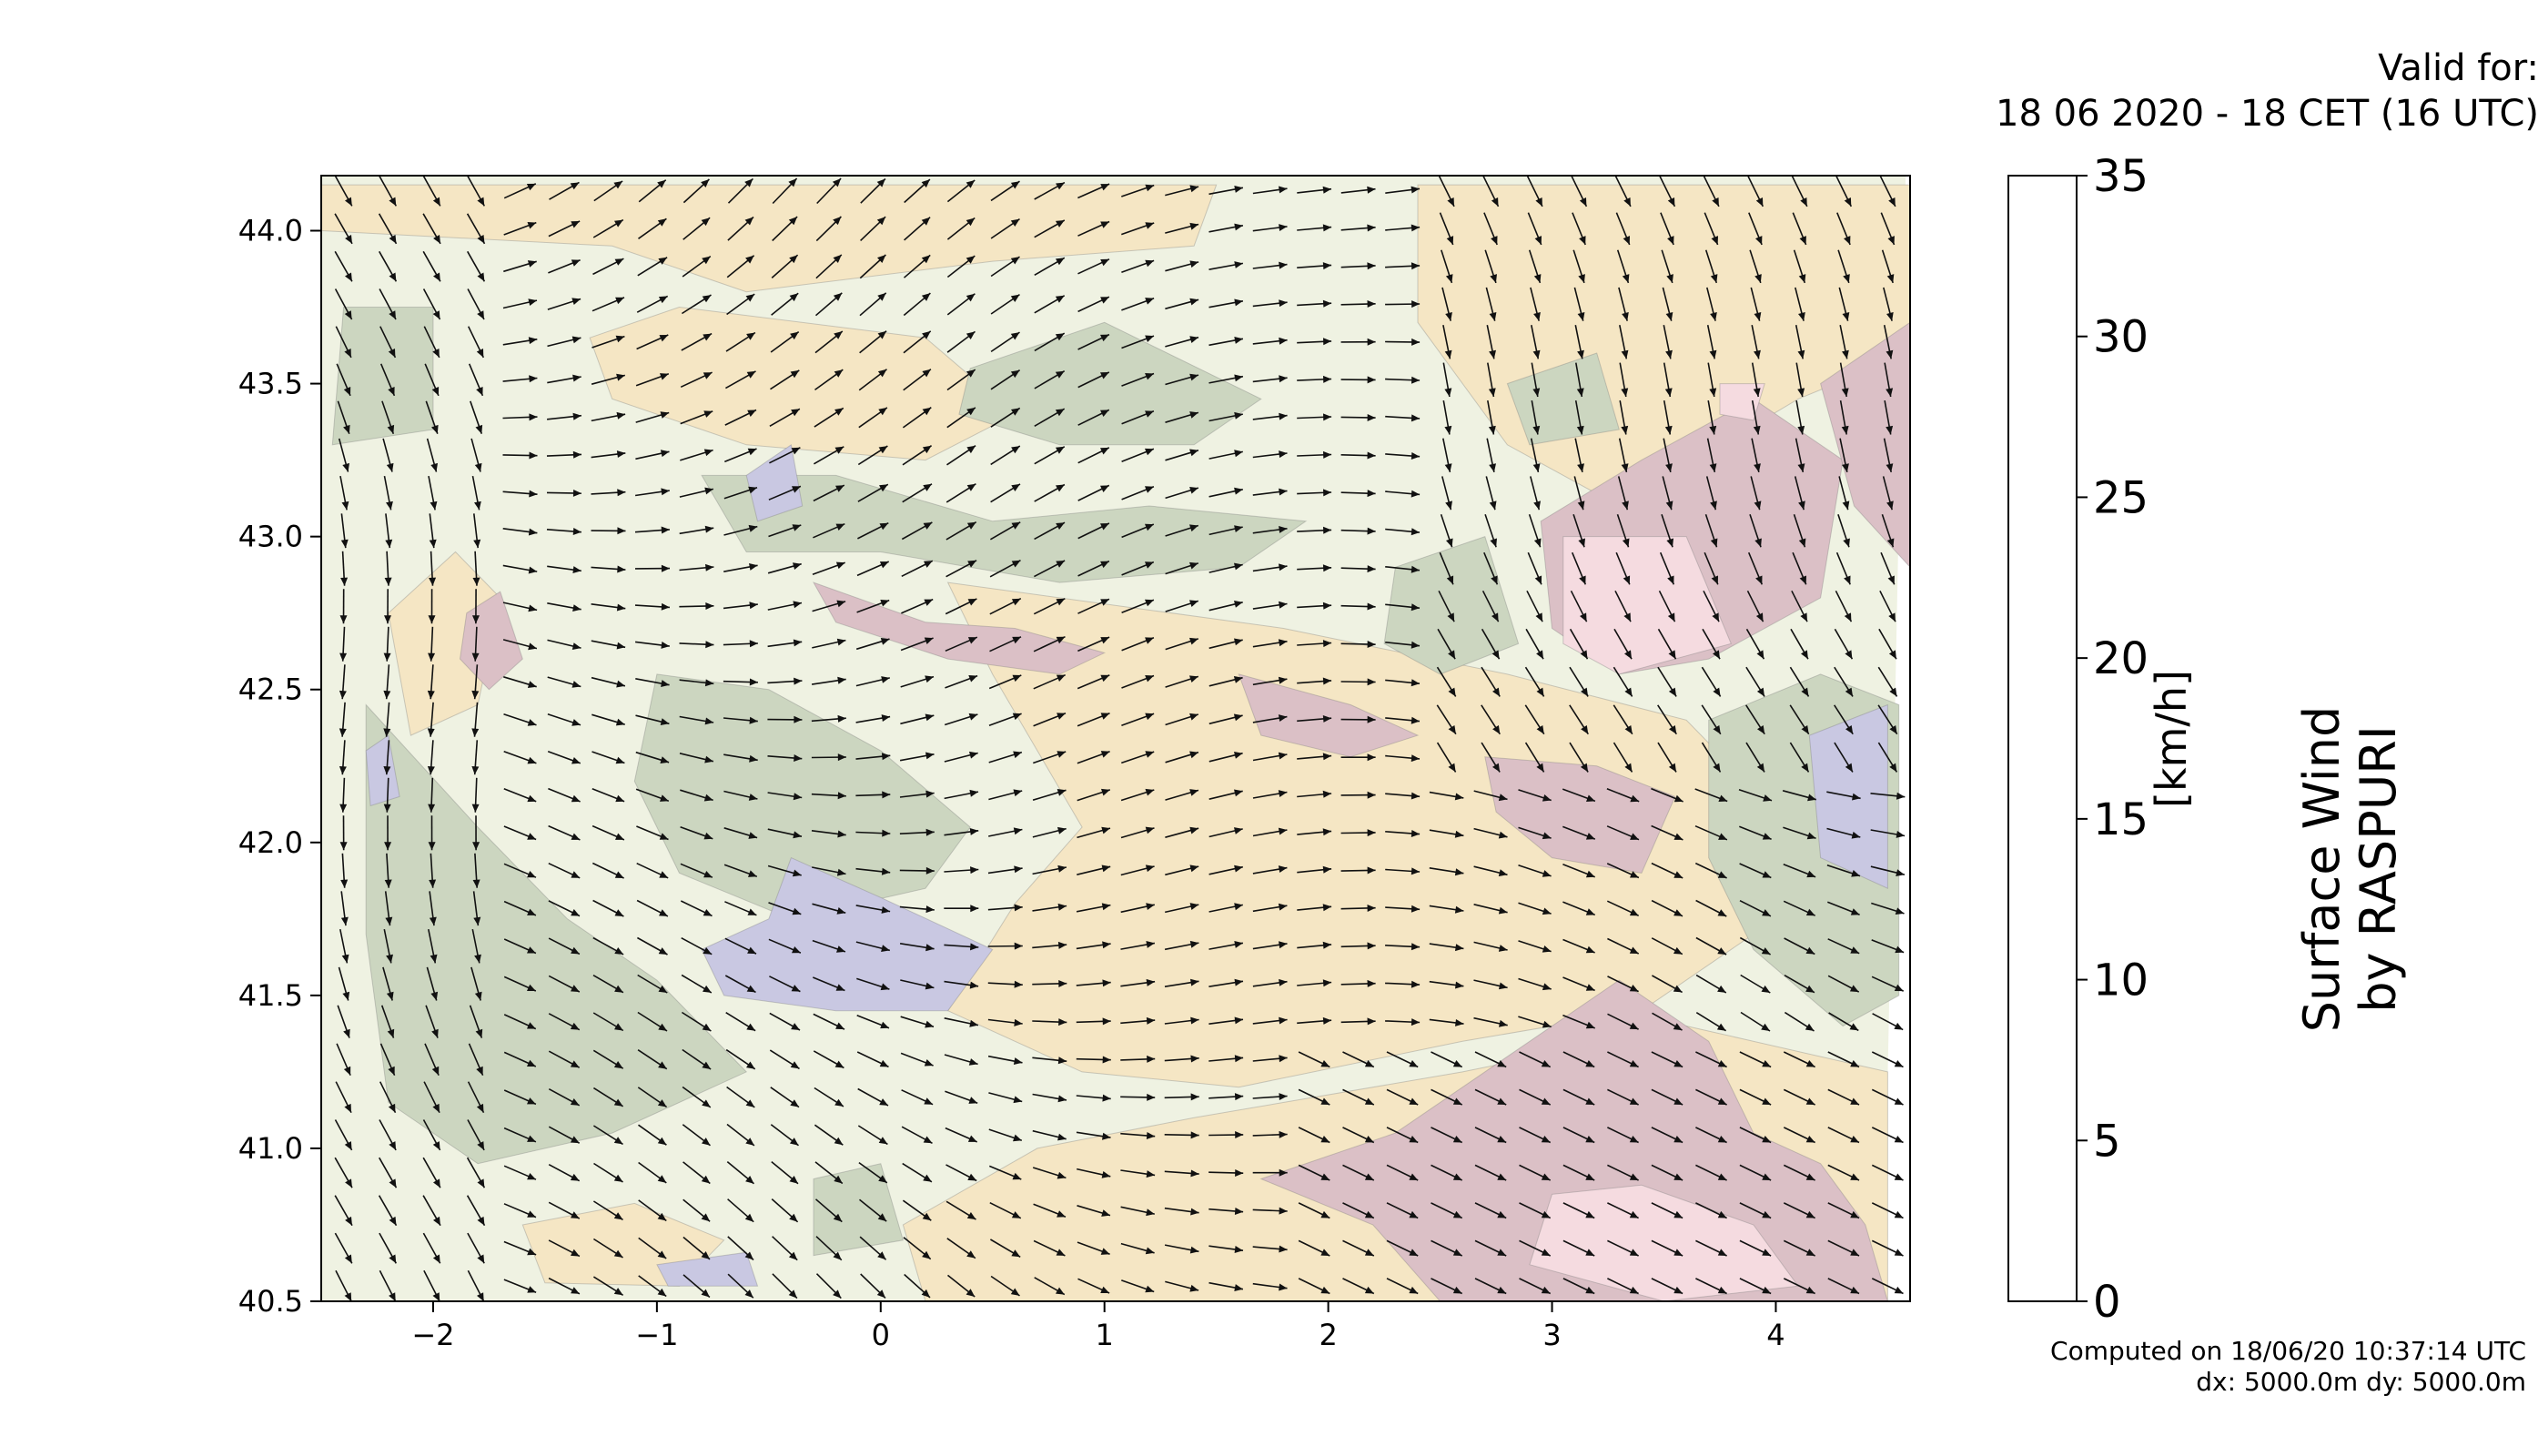  What do you see at coordinates (2121, 820) in the screenshot?
I see `colorbar-tick-label: 15` at bounding box center [2121, 820].